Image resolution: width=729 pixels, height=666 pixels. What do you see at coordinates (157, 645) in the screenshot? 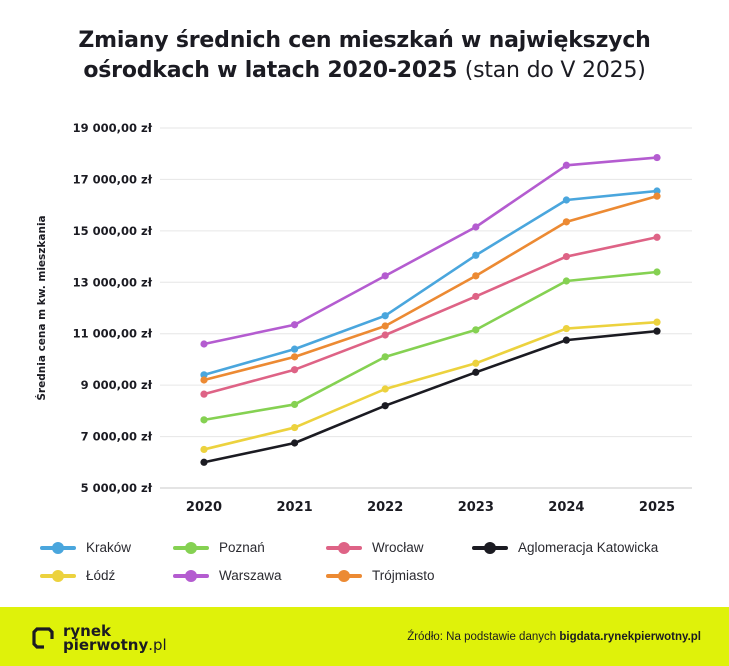
I see `logo-suffix: .pl` at bounding box center [157, 645].